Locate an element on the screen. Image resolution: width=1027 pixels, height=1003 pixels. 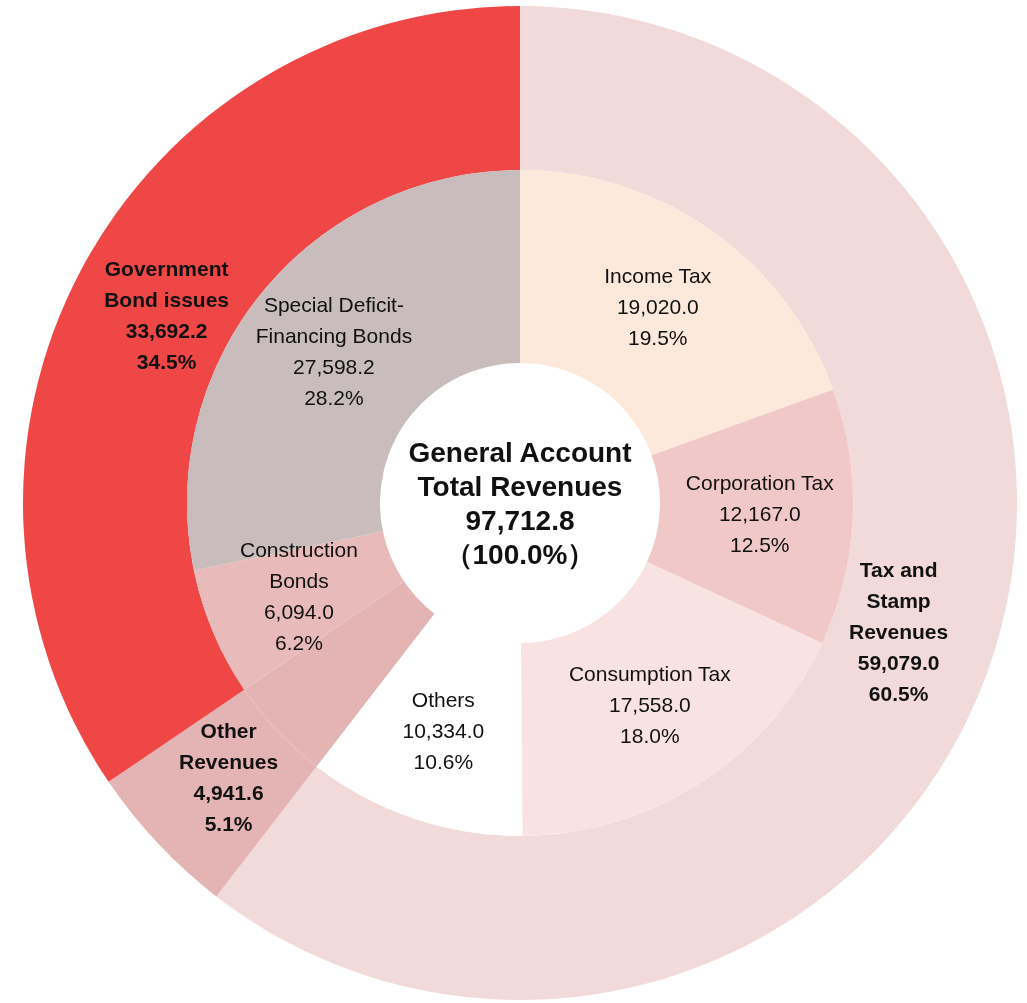
data-label: 33,692.2 34.5% is located at coordinates (166, 346).